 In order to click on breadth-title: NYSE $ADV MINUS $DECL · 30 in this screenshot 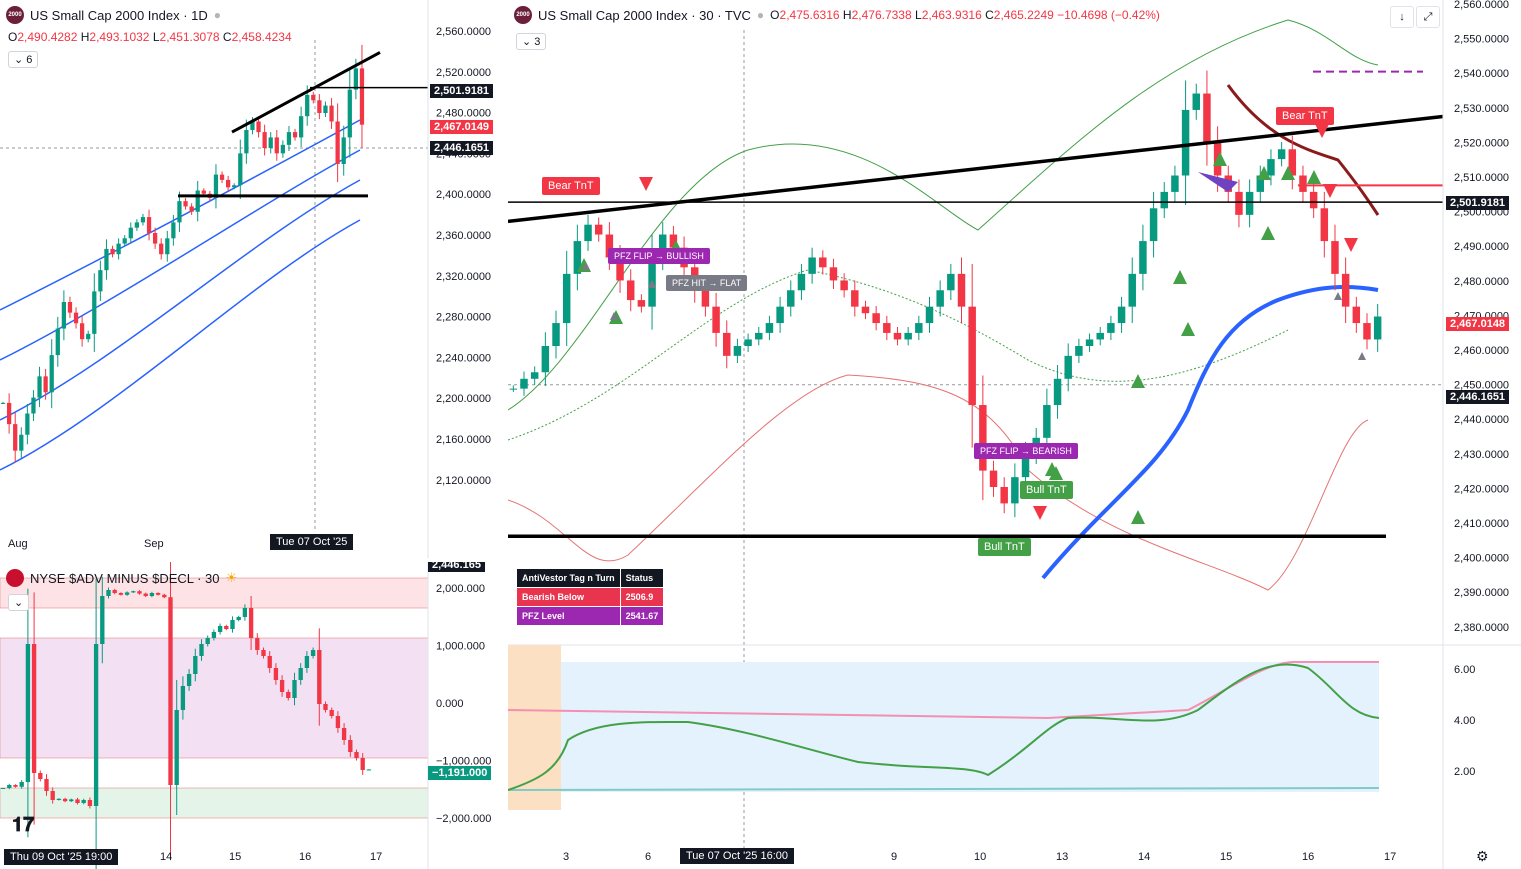, I will do `click(125, 578)`.